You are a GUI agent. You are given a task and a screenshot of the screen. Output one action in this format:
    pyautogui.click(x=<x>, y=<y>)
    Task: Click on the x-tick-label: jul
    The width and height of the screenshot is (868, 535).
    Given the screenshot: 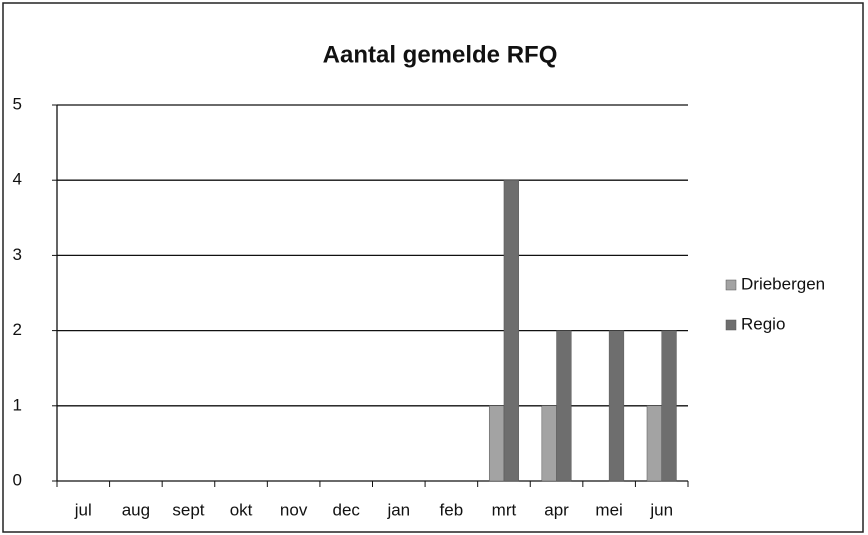 What is the action you would take?
    pyautogui.click(x=83, y=509)
    